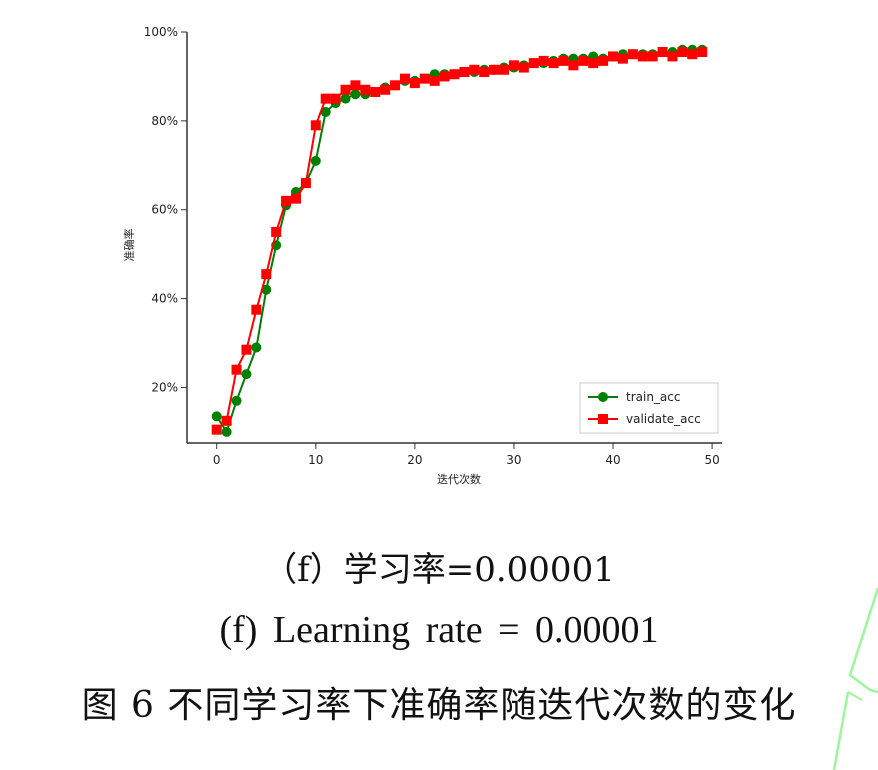 This screenshot has width=878, height=770. What do you see at coordinates (217, 460) in the screenshot?
I see `x-tick-label: 0` at bounding box center [217, 460].